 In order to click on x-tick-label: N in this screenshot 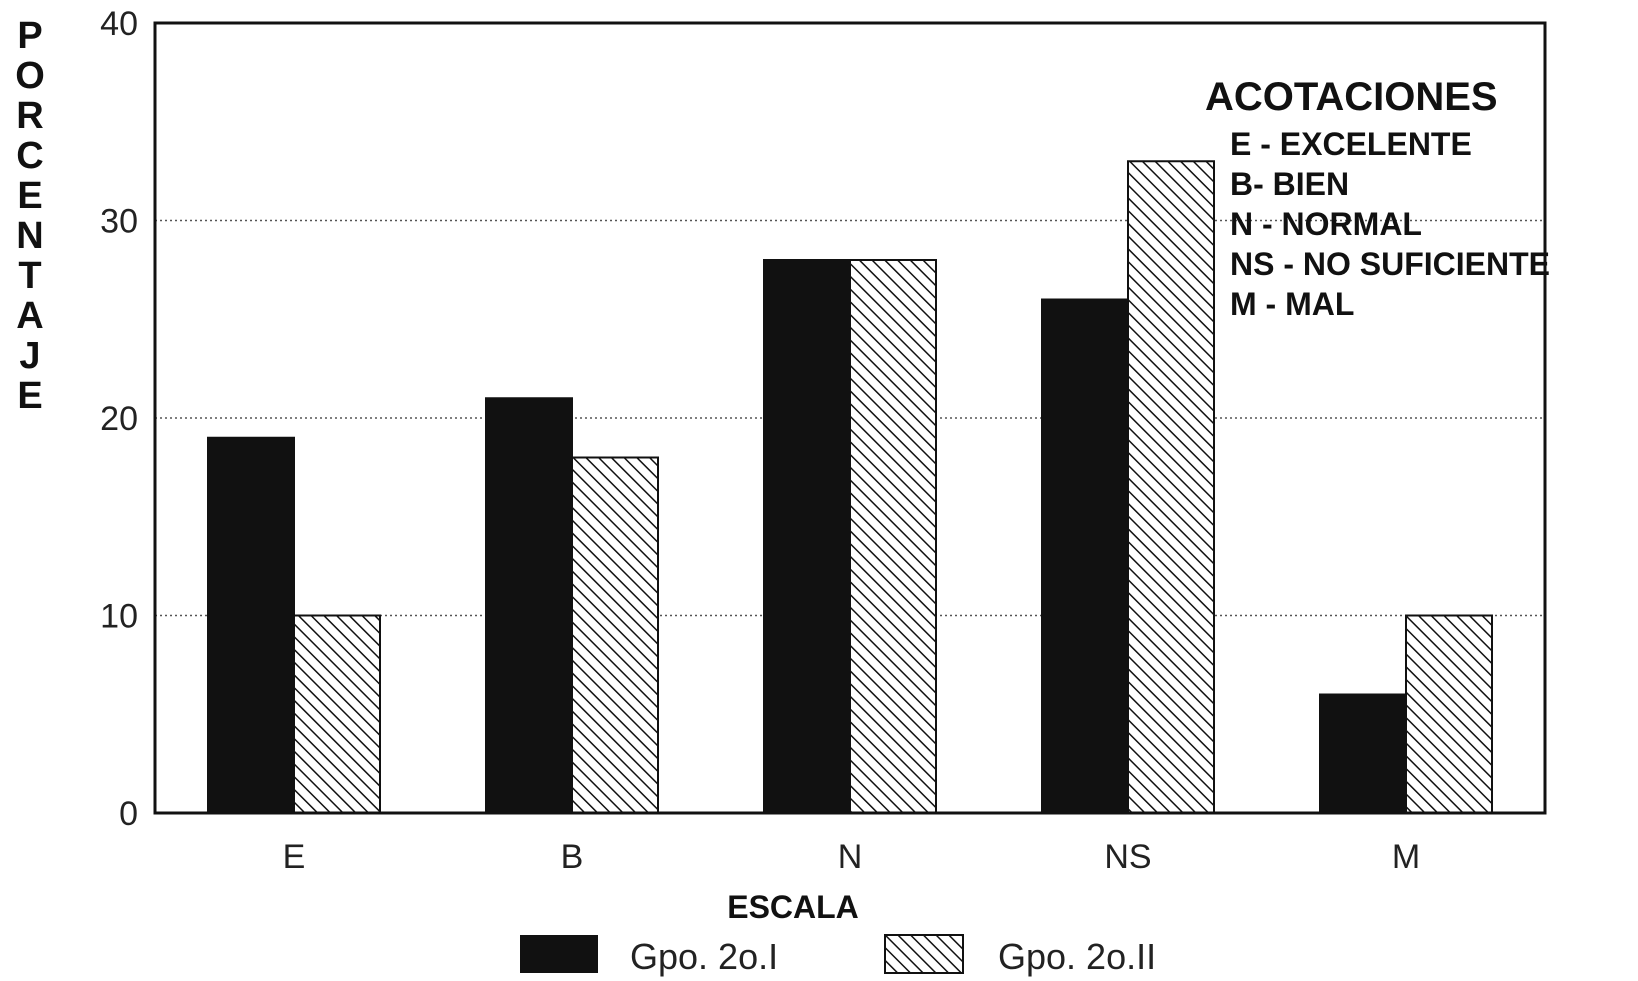, I will do `click(850, 857)`.